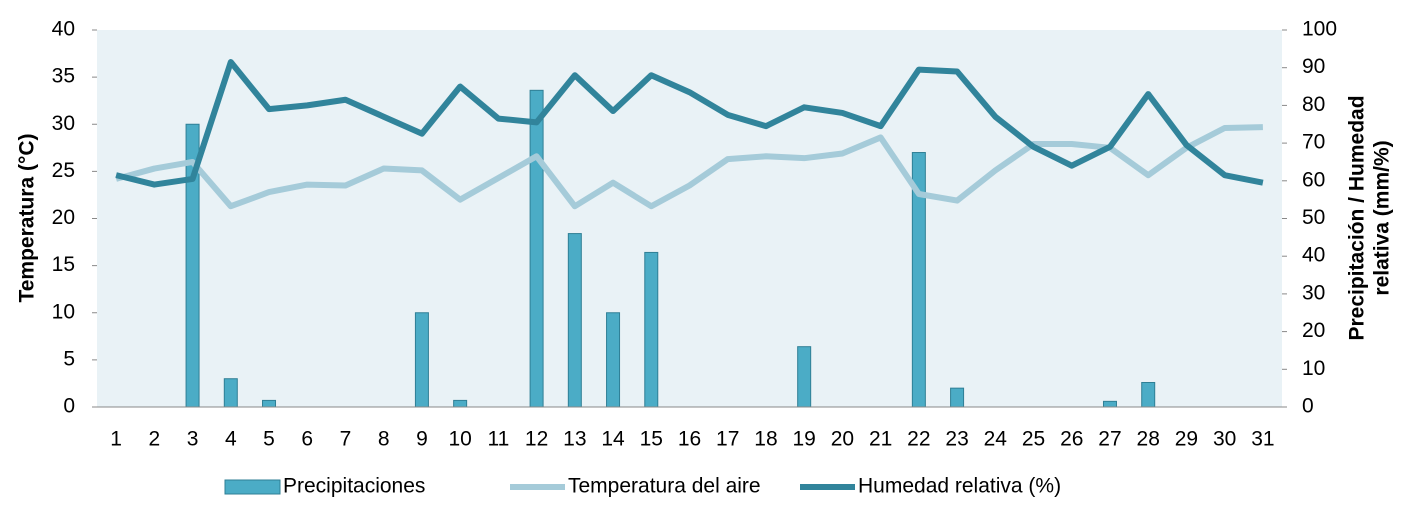  I want to click on x-tick-label: 26, so click(1071, 439).